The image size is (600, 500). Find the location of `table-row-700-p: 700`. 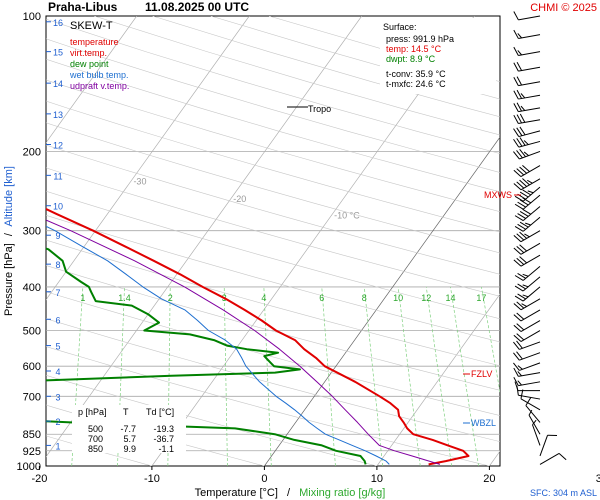

table-row-700-p: 700 is located at coordinates (95, 439).